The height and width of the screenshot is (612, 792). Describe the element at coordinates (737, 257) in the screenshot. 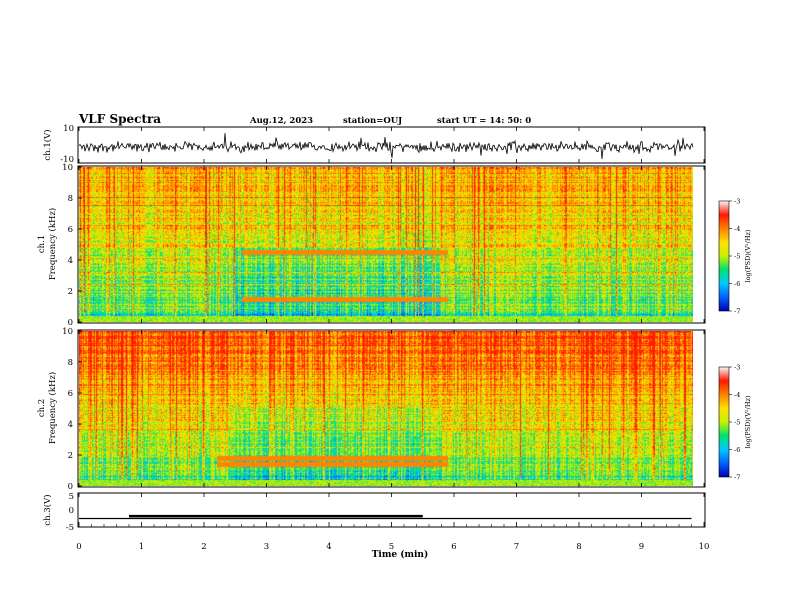

I see `ch1-colorbar-tick-label: -5` at that location.